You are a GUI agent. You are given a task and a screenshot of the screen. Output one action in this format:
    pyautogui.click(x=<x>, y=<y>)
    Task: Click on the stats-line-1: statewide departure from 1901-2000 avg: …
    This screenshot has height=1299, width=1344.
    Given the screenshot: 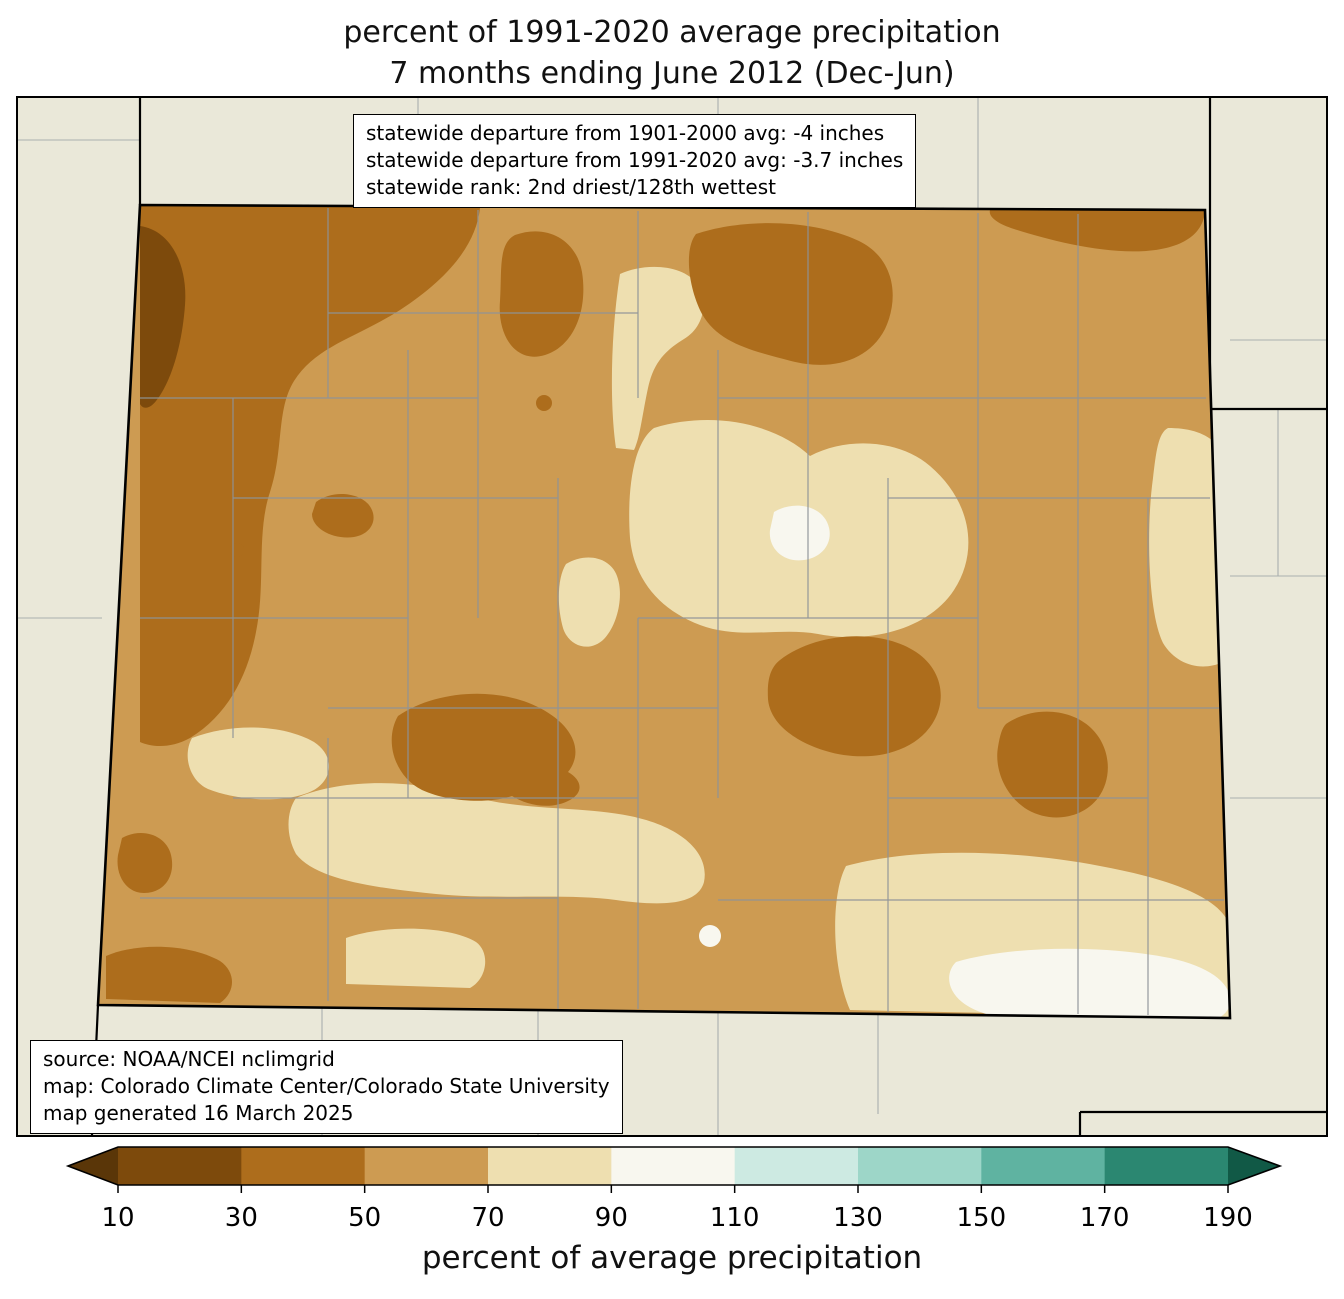 What is the action you would take?
    pyautogui.click(x=625, y=133)
    